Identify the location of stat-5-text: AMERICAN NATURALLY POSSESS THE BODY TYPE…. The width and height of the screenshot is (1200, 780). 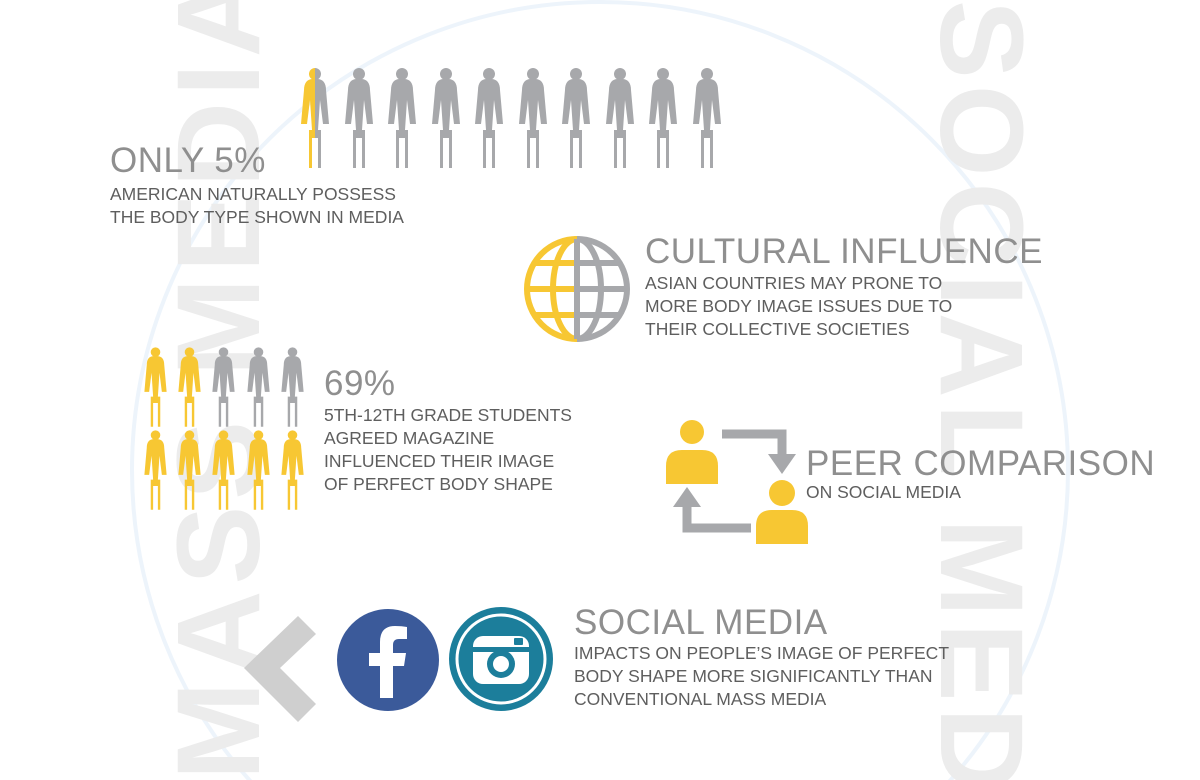
(257, 206).